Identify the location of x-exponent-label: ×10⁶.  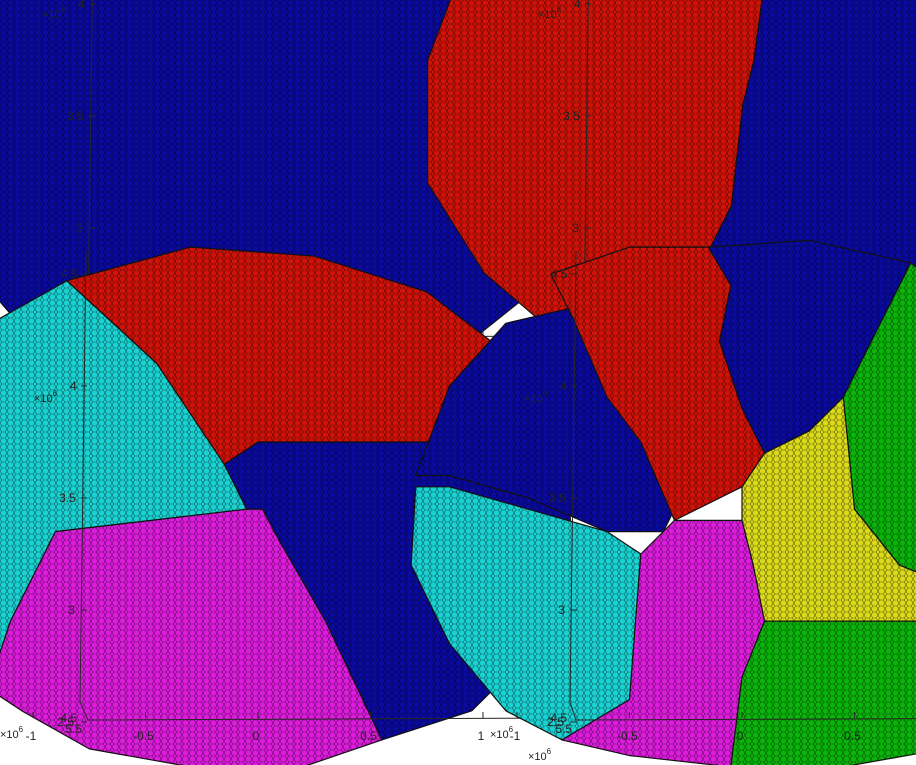
(540, 755).